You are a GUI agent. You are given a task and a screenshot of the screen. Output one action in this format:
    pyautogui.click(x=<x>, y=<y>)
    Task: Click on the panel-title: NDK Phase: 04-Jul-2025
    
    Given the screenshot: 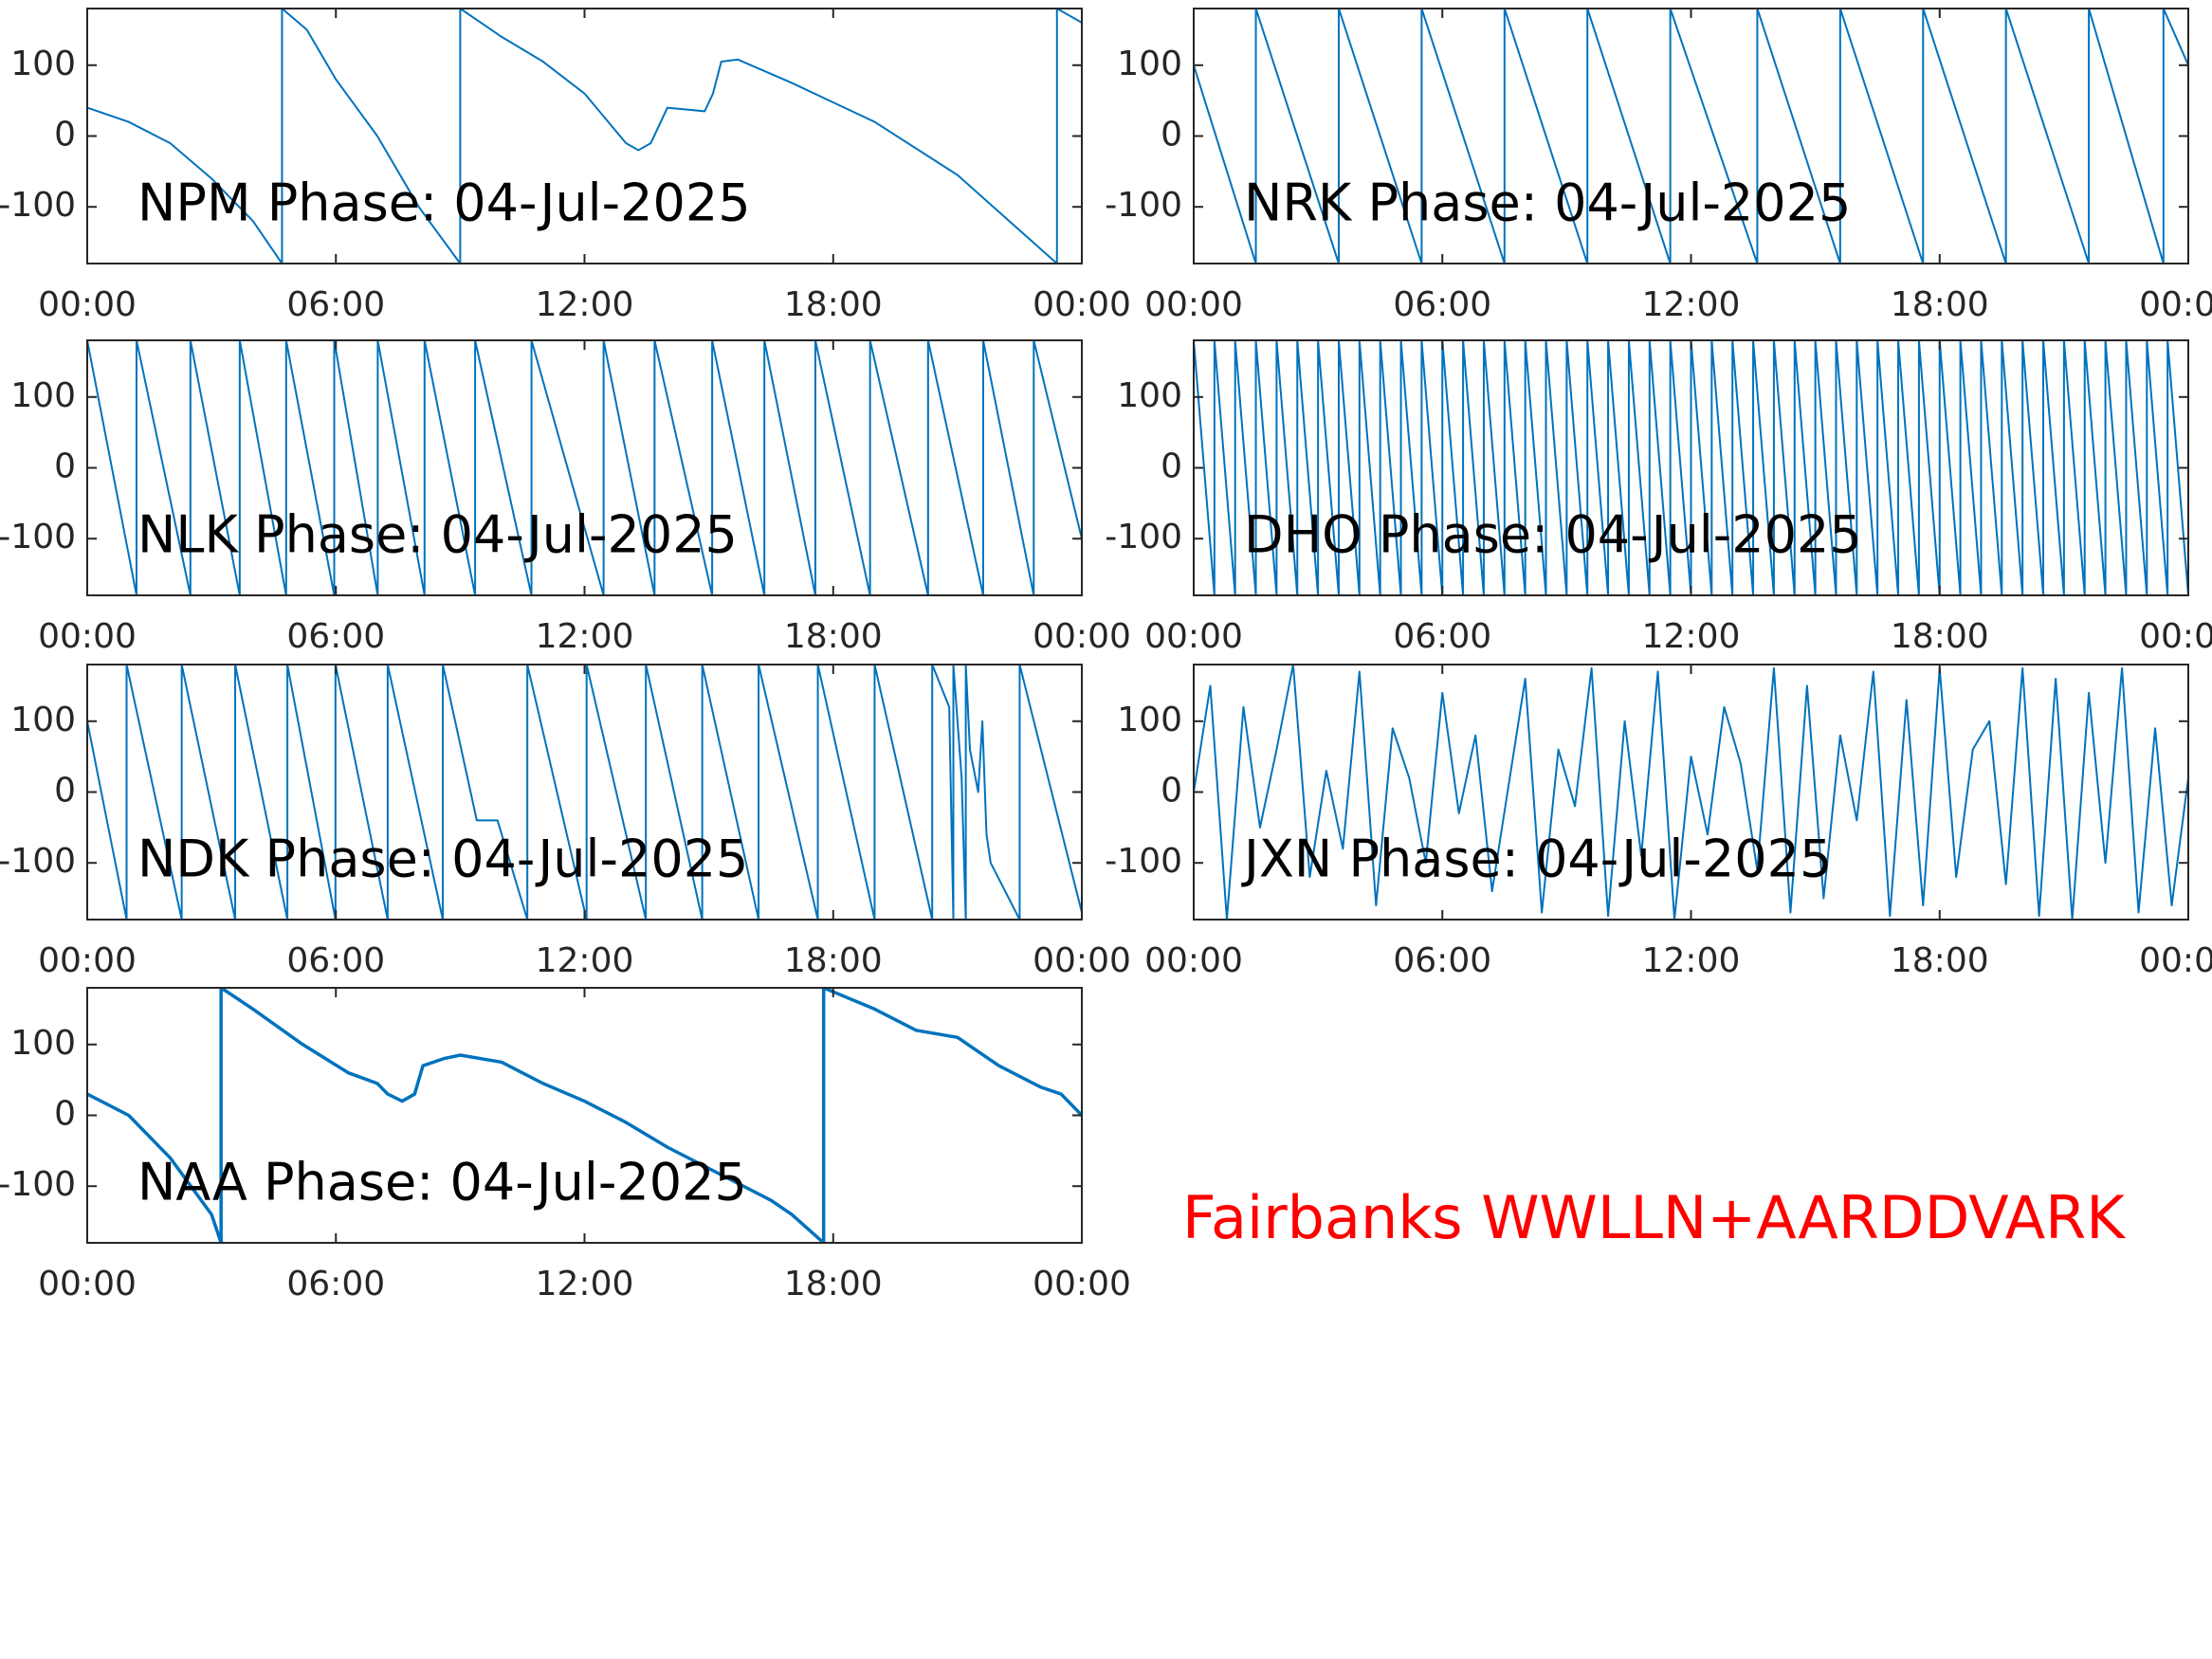 What is the action you would take?
    pyautogui.click(x=442, y=859)
    